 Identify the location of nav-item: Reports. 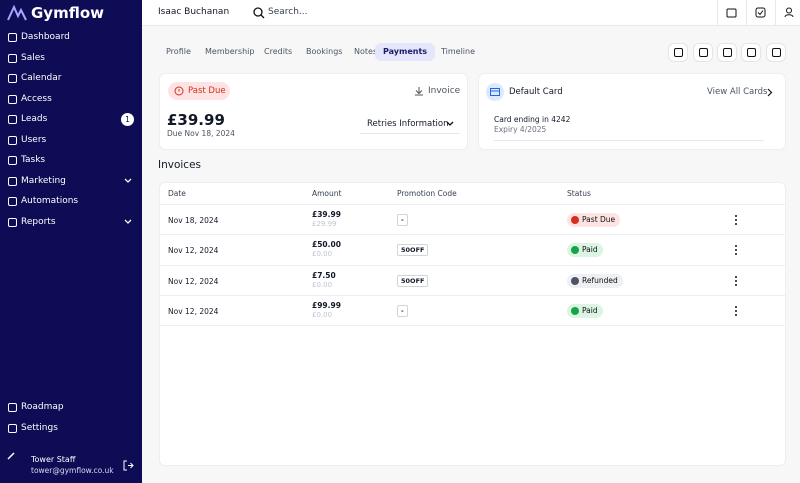
(71, 222).